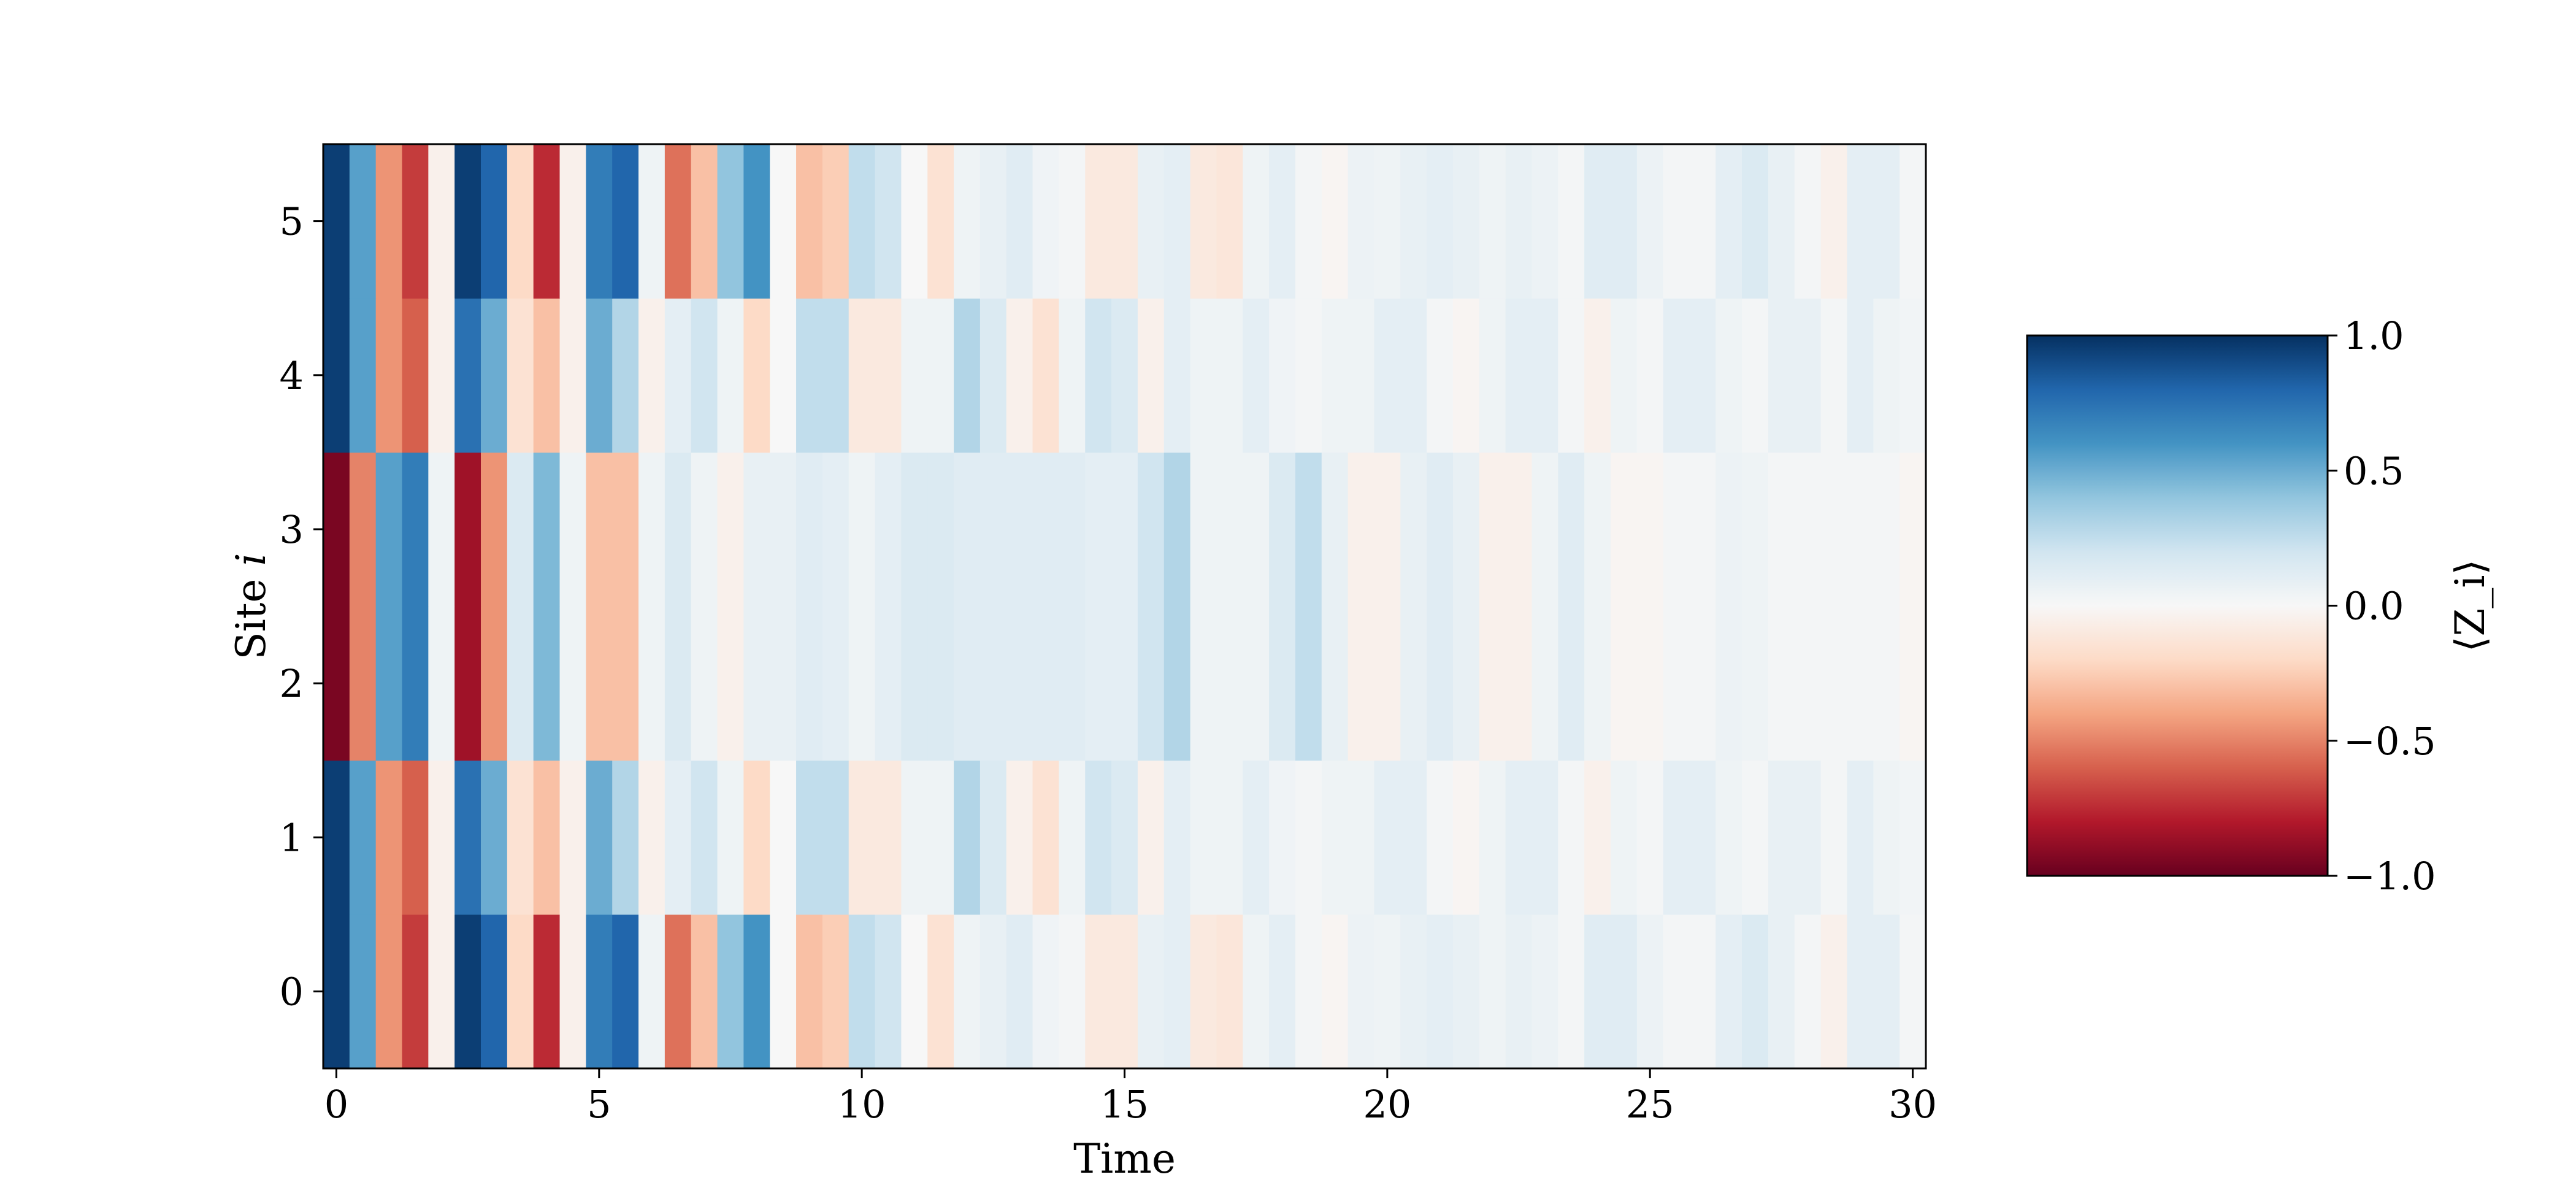 The width and height of the screenshot is (2576, 1196). Describe the element at coordinates (292, 837) in the screenshot. I see `y-tick-label: 1` at that location.